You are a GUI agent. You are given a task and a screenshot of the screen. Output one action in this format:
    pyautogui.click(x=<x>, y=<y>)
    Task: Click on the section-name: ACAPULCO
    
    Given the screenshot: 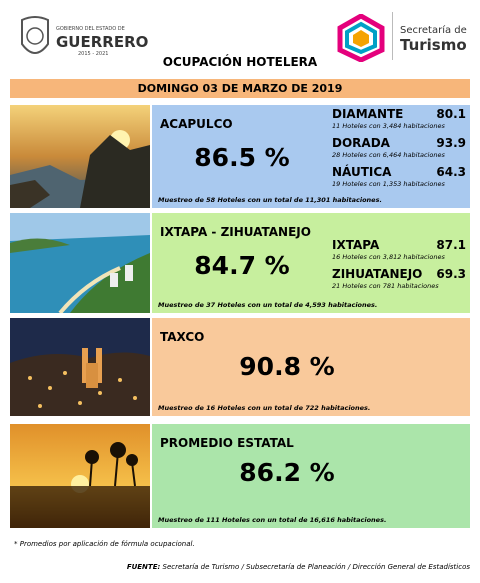 What is the action you would take?
    pyautogui.click(x=196, y=124)
    